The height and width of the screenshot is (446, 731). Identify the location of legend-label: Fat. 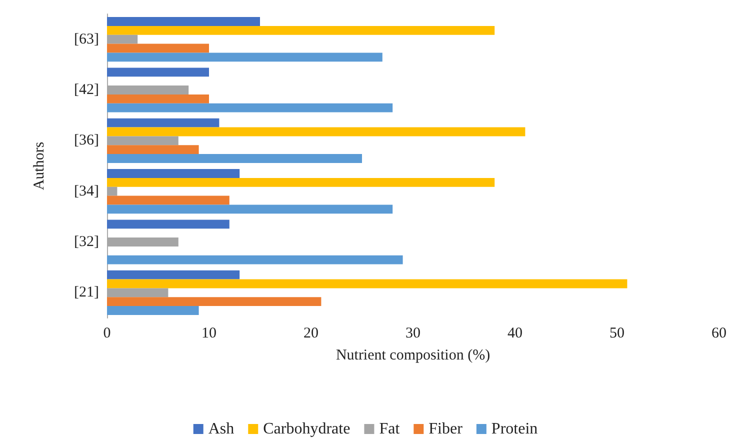
(389, 429).